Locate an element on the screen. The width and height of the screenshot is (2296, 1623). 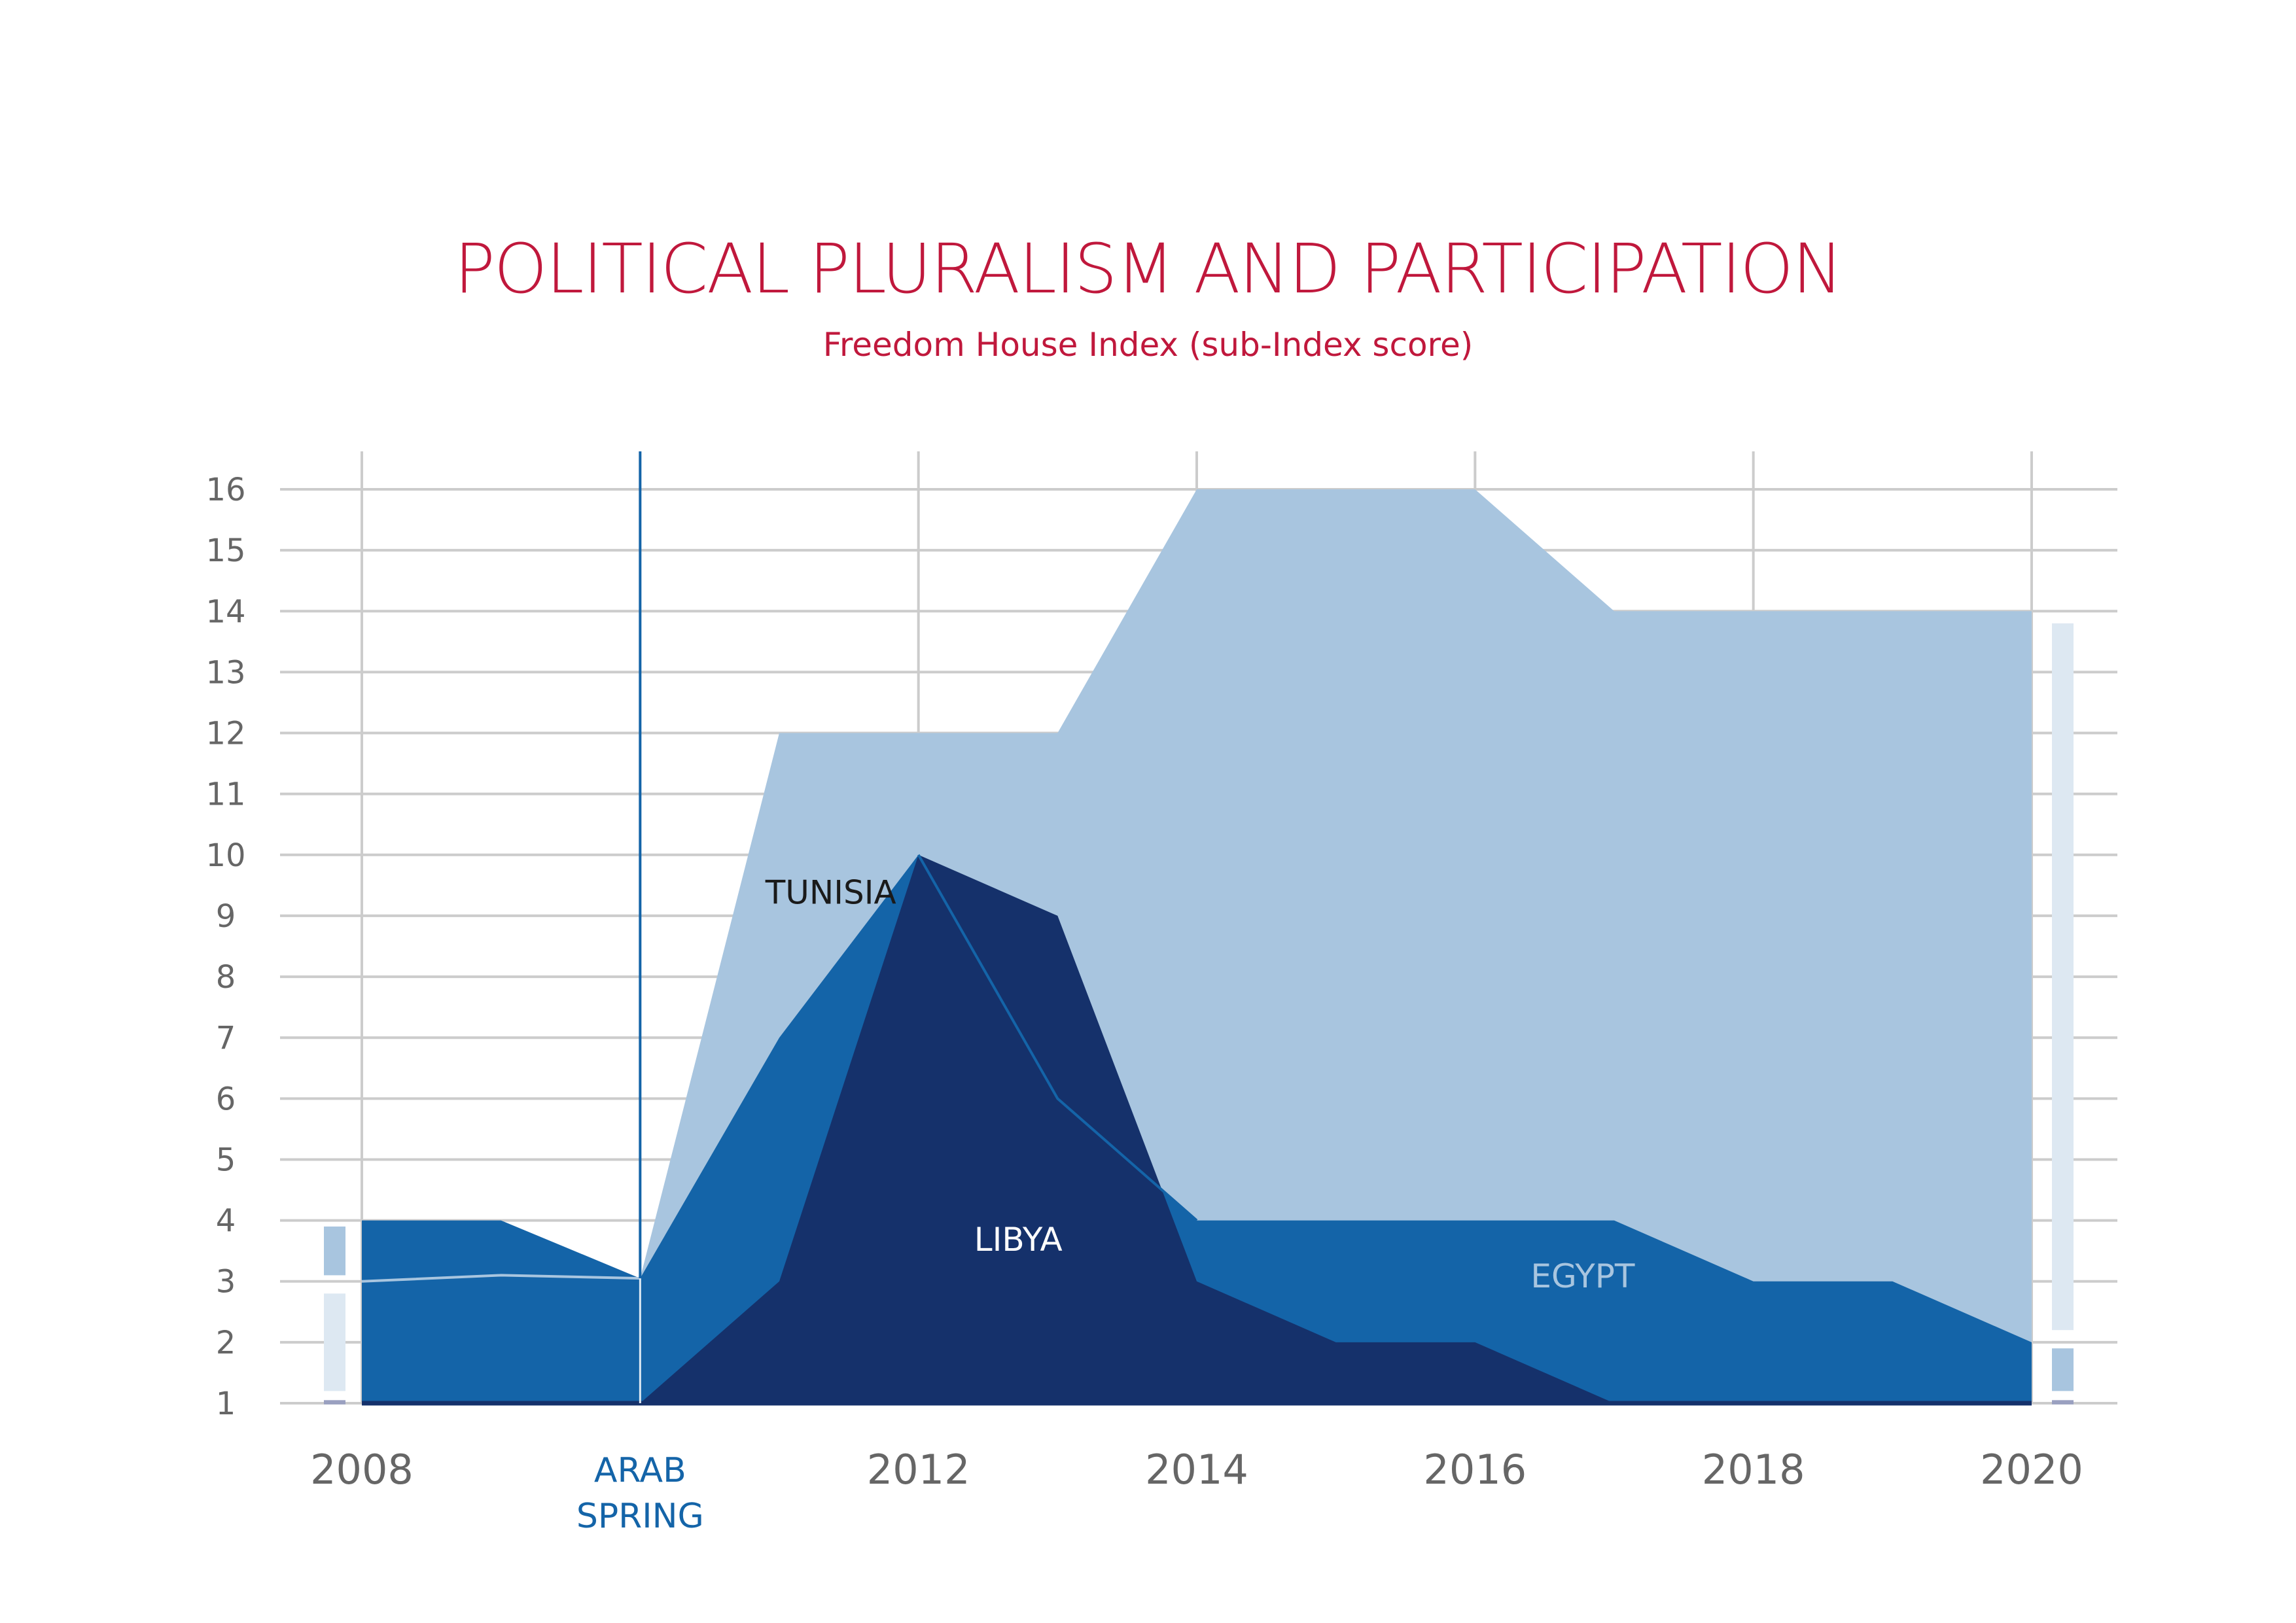
y-tick-label: 9 is located at coordinates (226, 916).